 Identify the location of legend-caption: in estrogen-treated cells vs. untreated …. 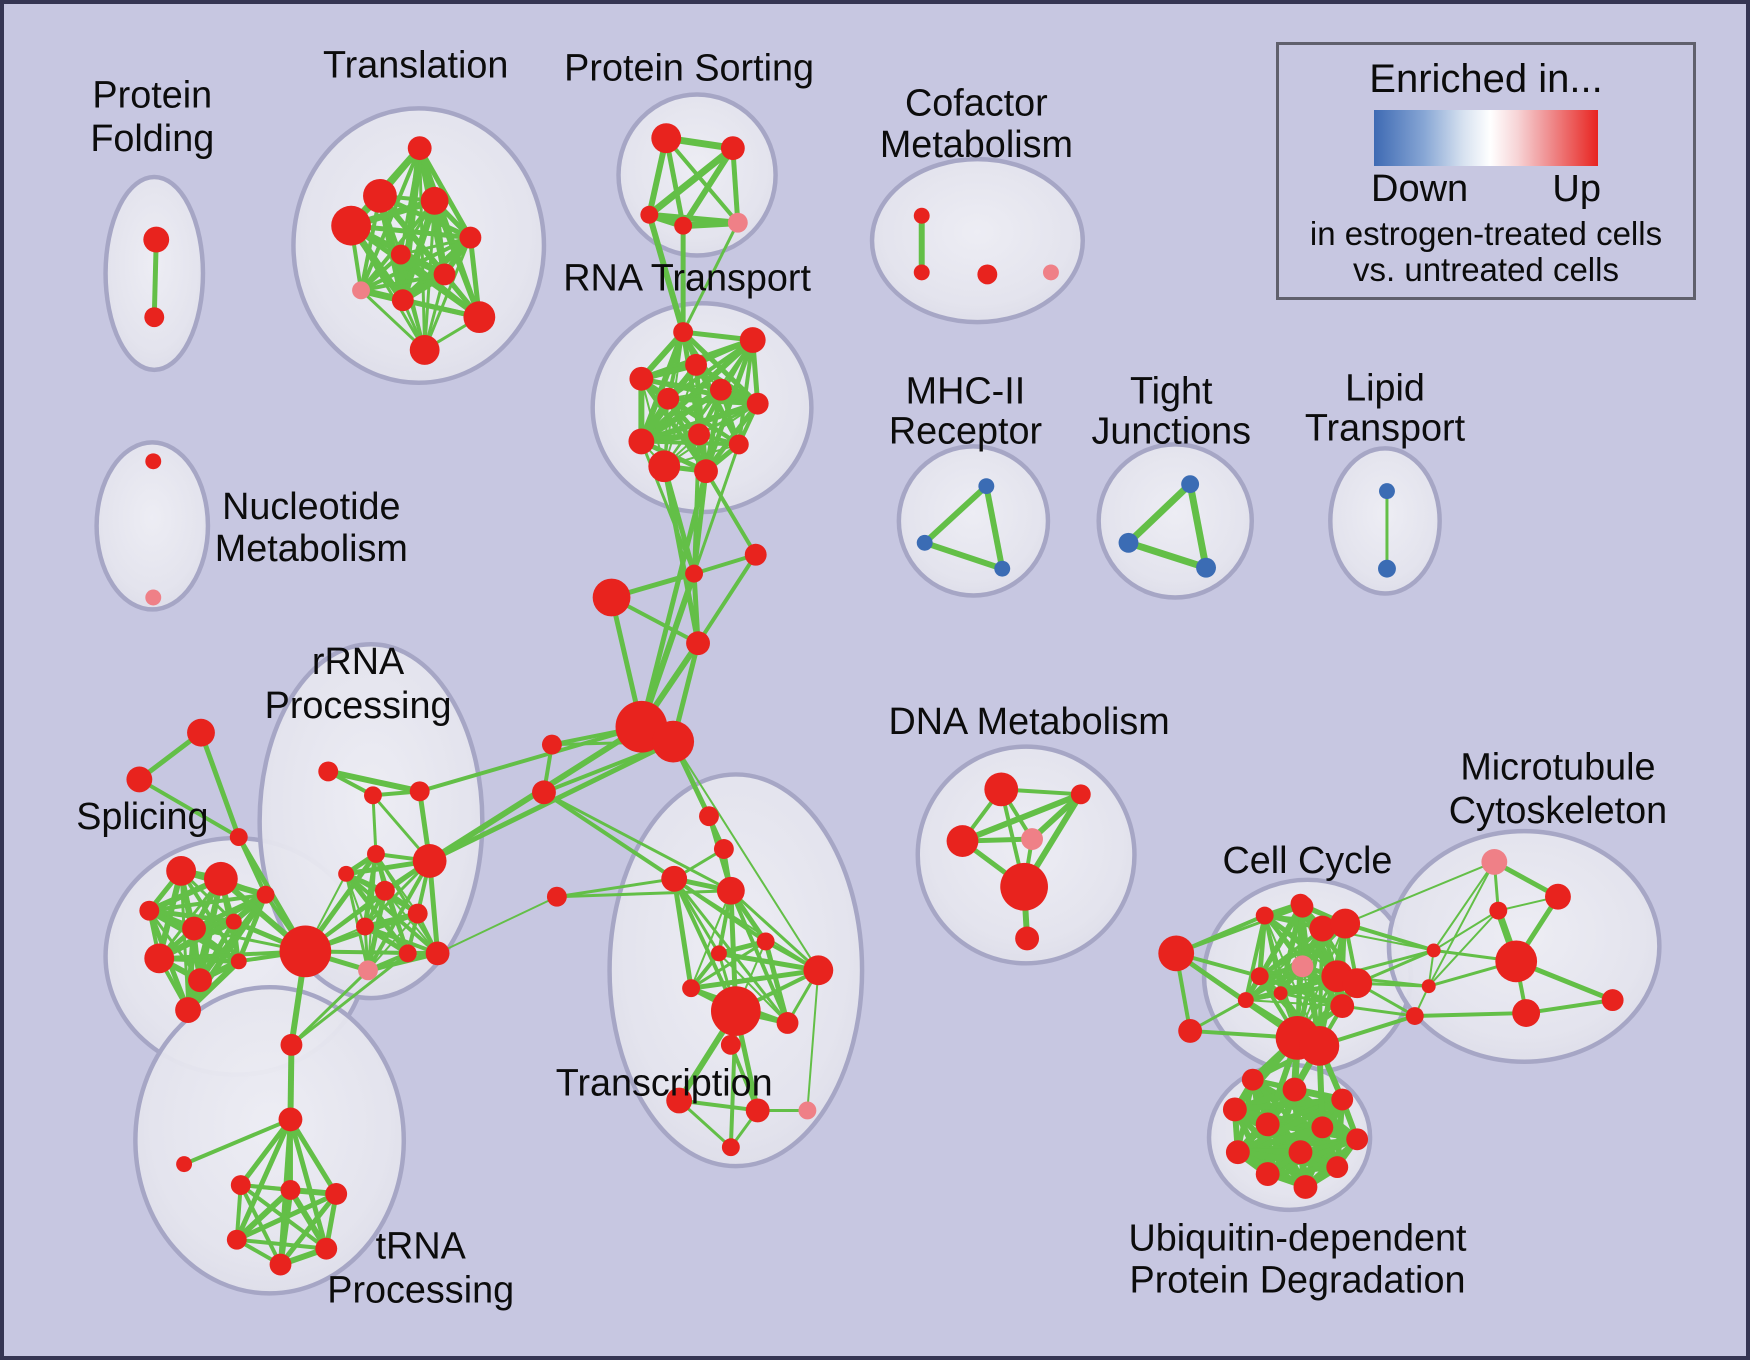
(1486, 252).